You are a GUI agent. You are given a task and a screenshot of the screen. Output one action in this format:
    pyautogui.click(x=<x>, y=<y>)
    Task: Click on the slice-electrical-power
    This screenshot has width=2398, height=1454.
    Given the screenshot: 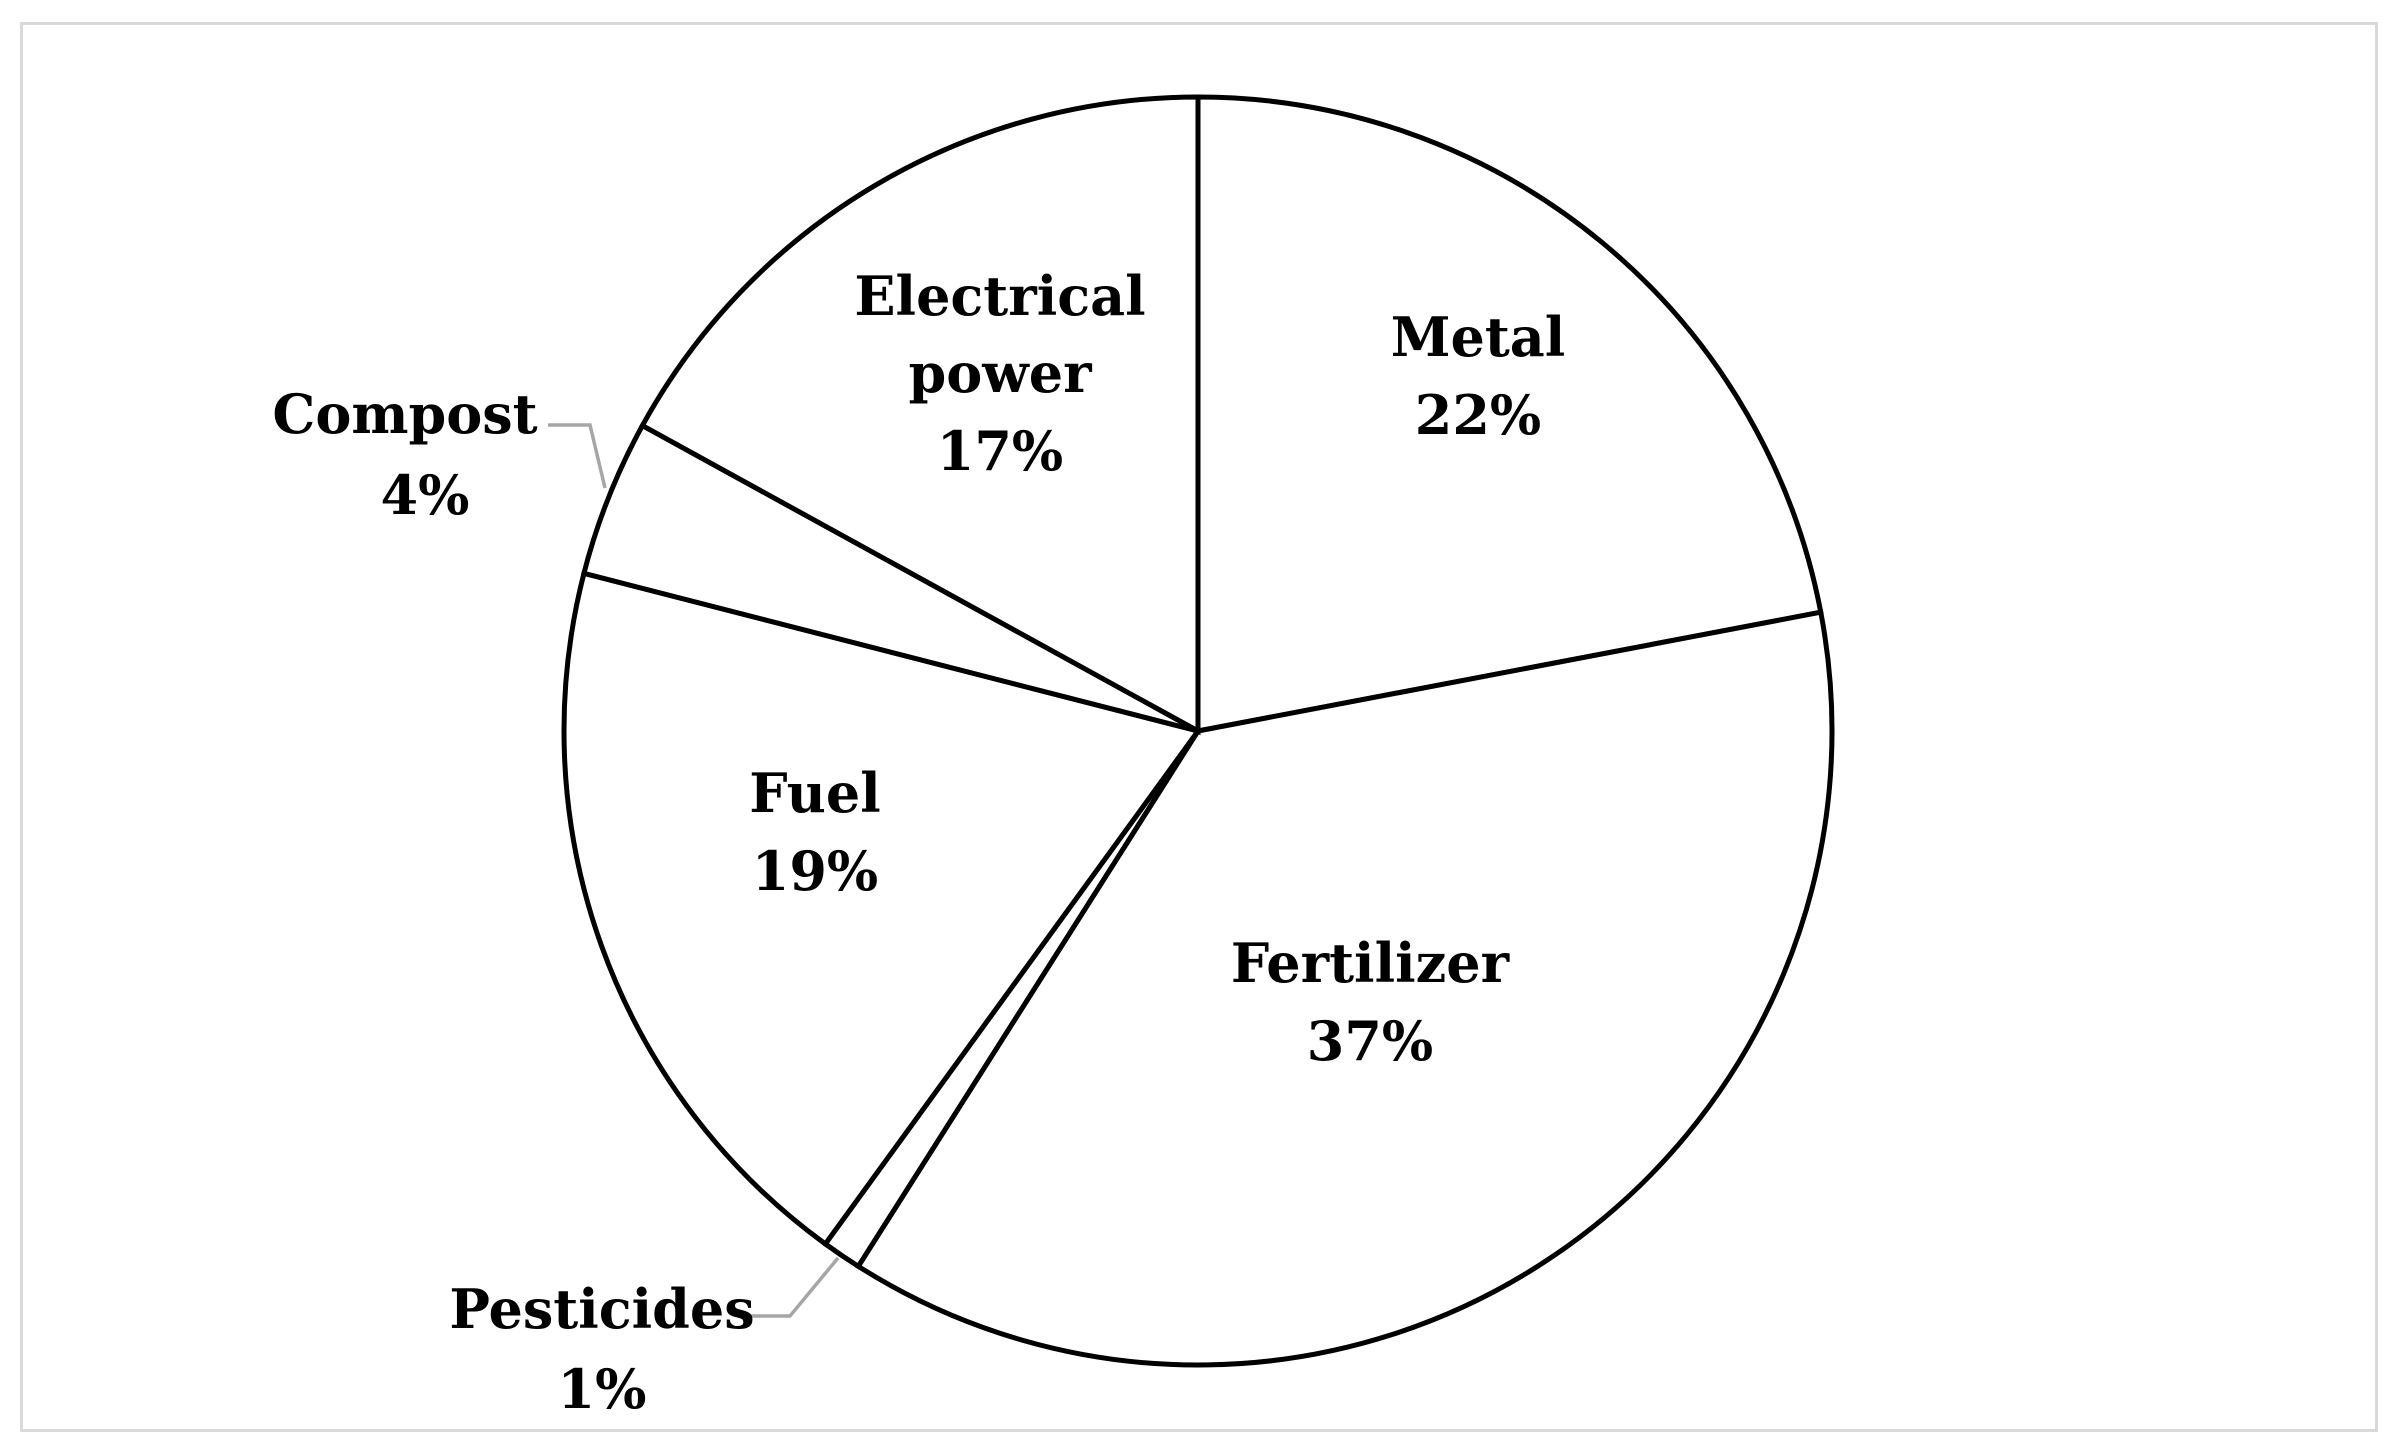 What is the action you would take?
    pyautogui.click(x=920, y=415)
    